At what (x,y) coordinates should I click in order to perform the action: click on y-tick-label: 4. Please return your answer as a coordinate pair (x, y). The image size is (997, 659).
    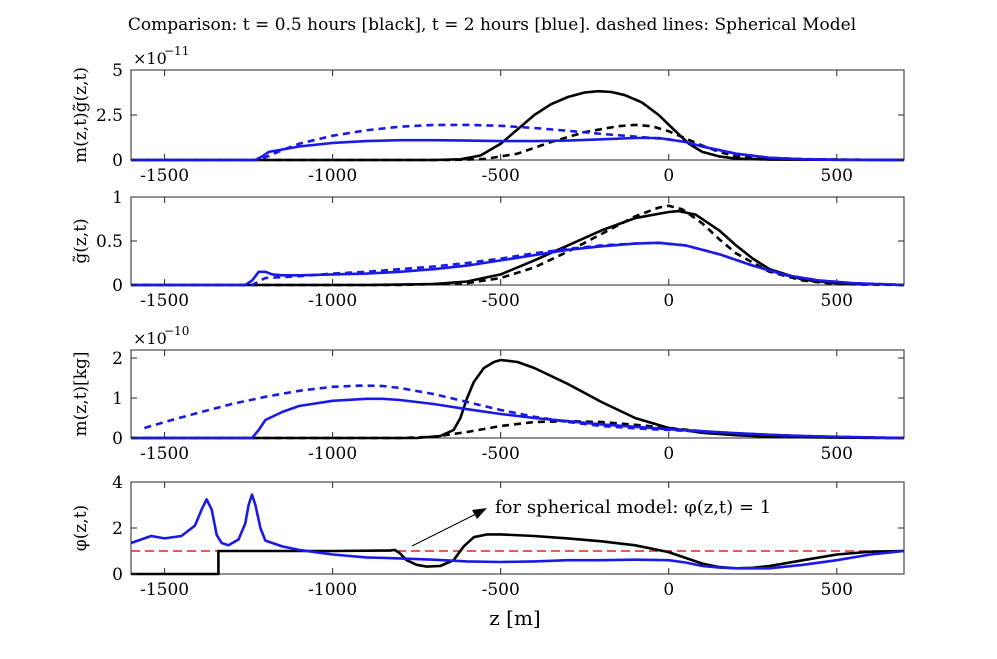
    Looking at the image, I should click on (117, 483).